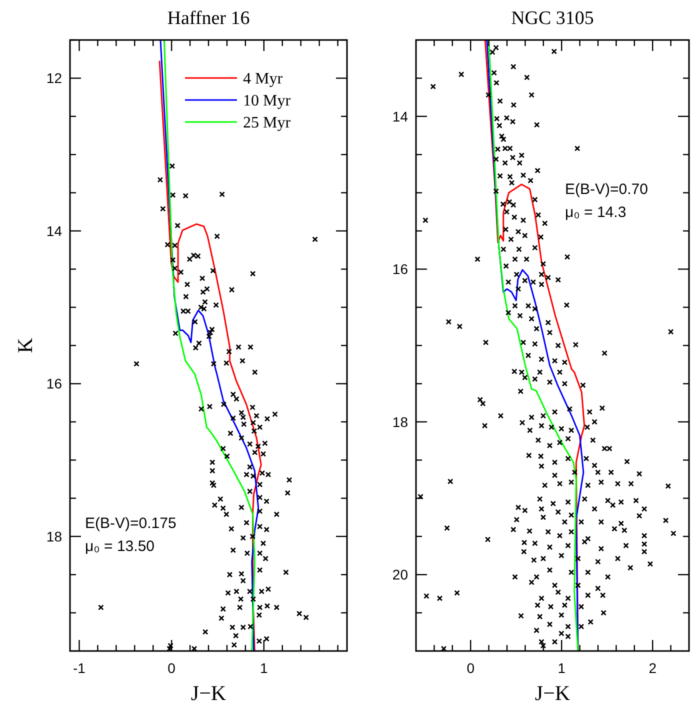 The height and width of the screenshot is (711, 691). I want to click on y-tick-label: 20, so click(400, 574).